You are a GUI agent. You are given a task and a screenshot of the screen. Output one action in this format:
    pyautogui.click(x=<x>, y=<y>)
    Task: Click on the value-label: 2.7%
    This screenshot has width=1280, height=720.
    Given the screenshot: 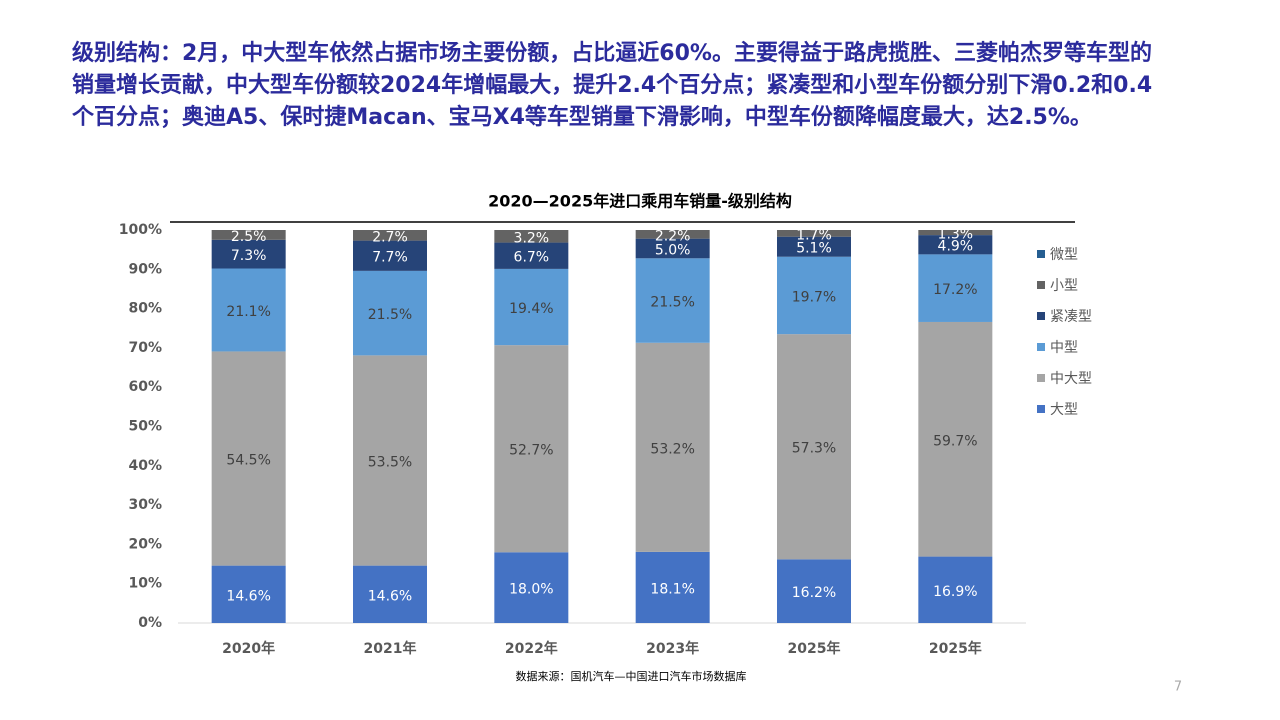 What is the action you would take?
    pyautogui.click(x=390, y=237)
    